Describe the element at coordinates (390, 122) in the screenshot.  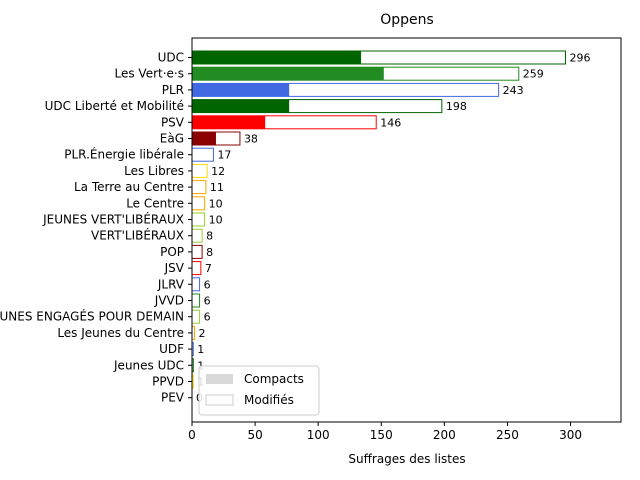
I see `value-label: 146` at that location.